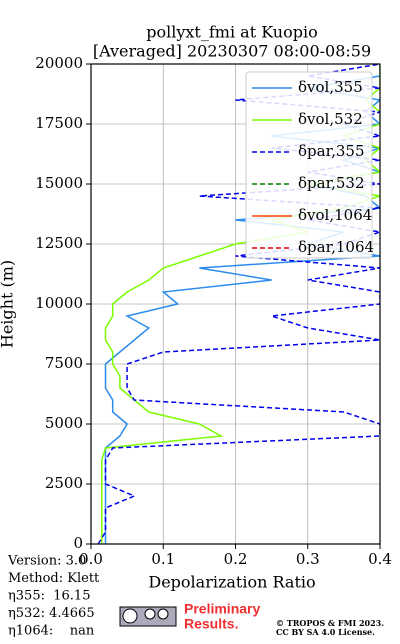 This screenshot has width=400, height=644. Describe the element at coordinates (51, 631) in the screenshot. I see `info-line: η1064: nan` at that location.